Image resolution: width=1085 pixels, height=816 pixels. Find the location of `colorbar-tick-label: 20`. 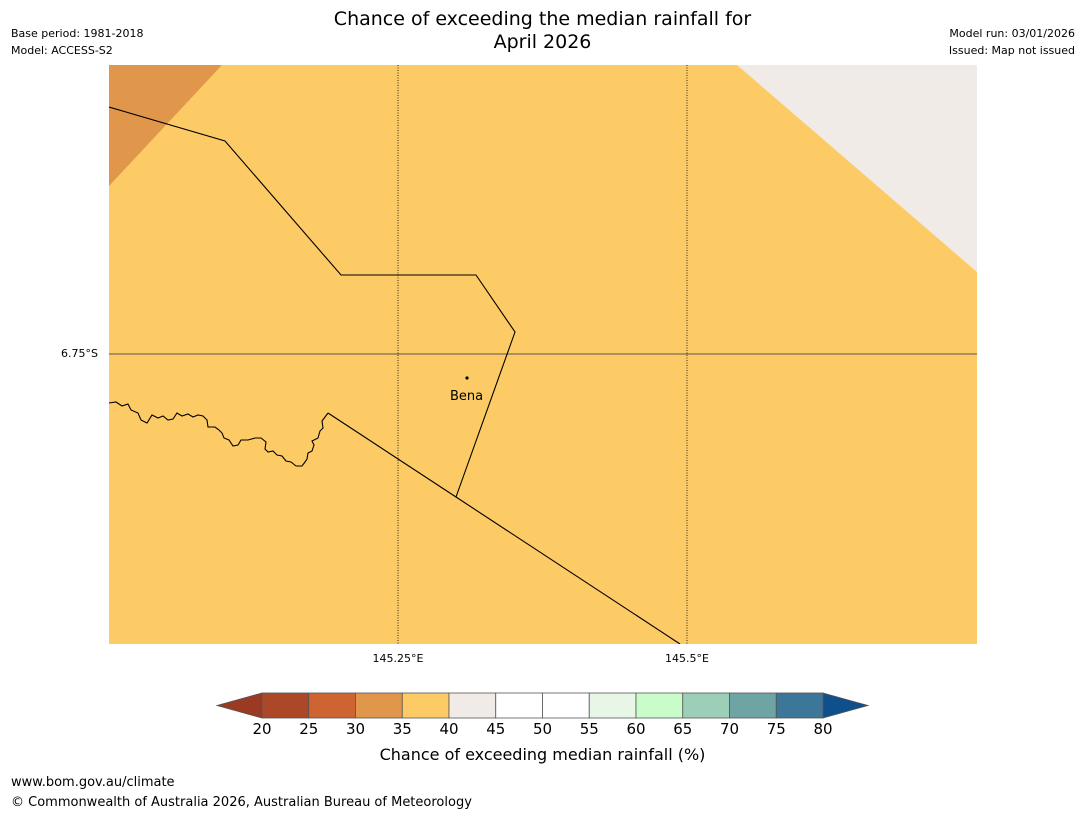

colorbar-tick-label: 20 is located at coordinates (262, 729).